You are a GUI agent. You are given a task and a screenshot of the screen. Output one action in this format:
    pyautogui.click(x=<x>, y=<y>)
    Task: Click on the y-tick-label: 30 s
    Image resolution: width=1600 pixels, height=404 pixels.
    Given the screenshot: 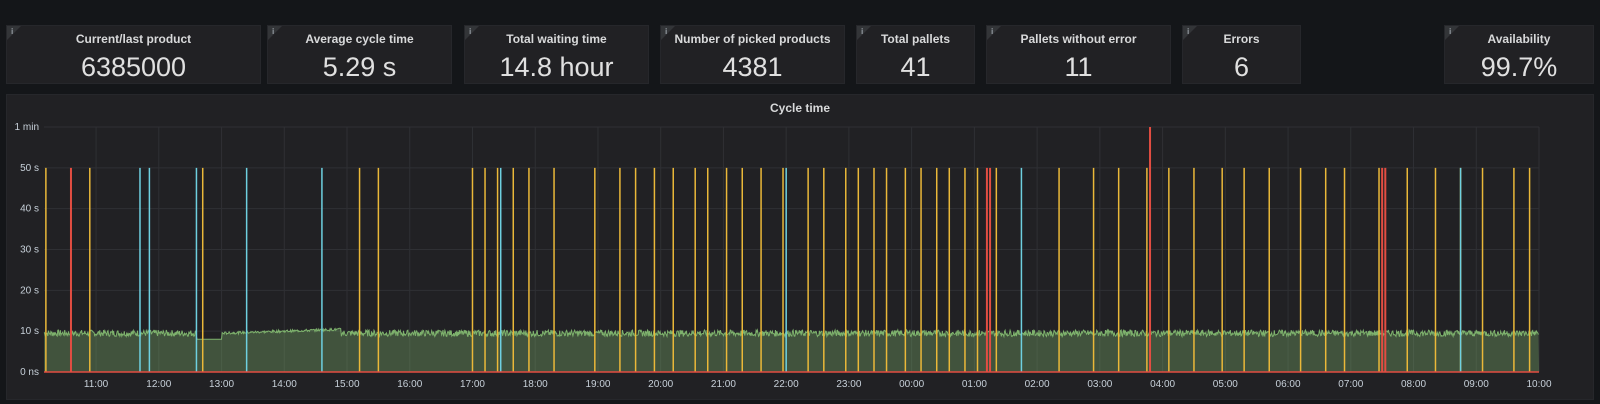 What is the action you would take?
    pyautogui.click(x=29, y=250)
    